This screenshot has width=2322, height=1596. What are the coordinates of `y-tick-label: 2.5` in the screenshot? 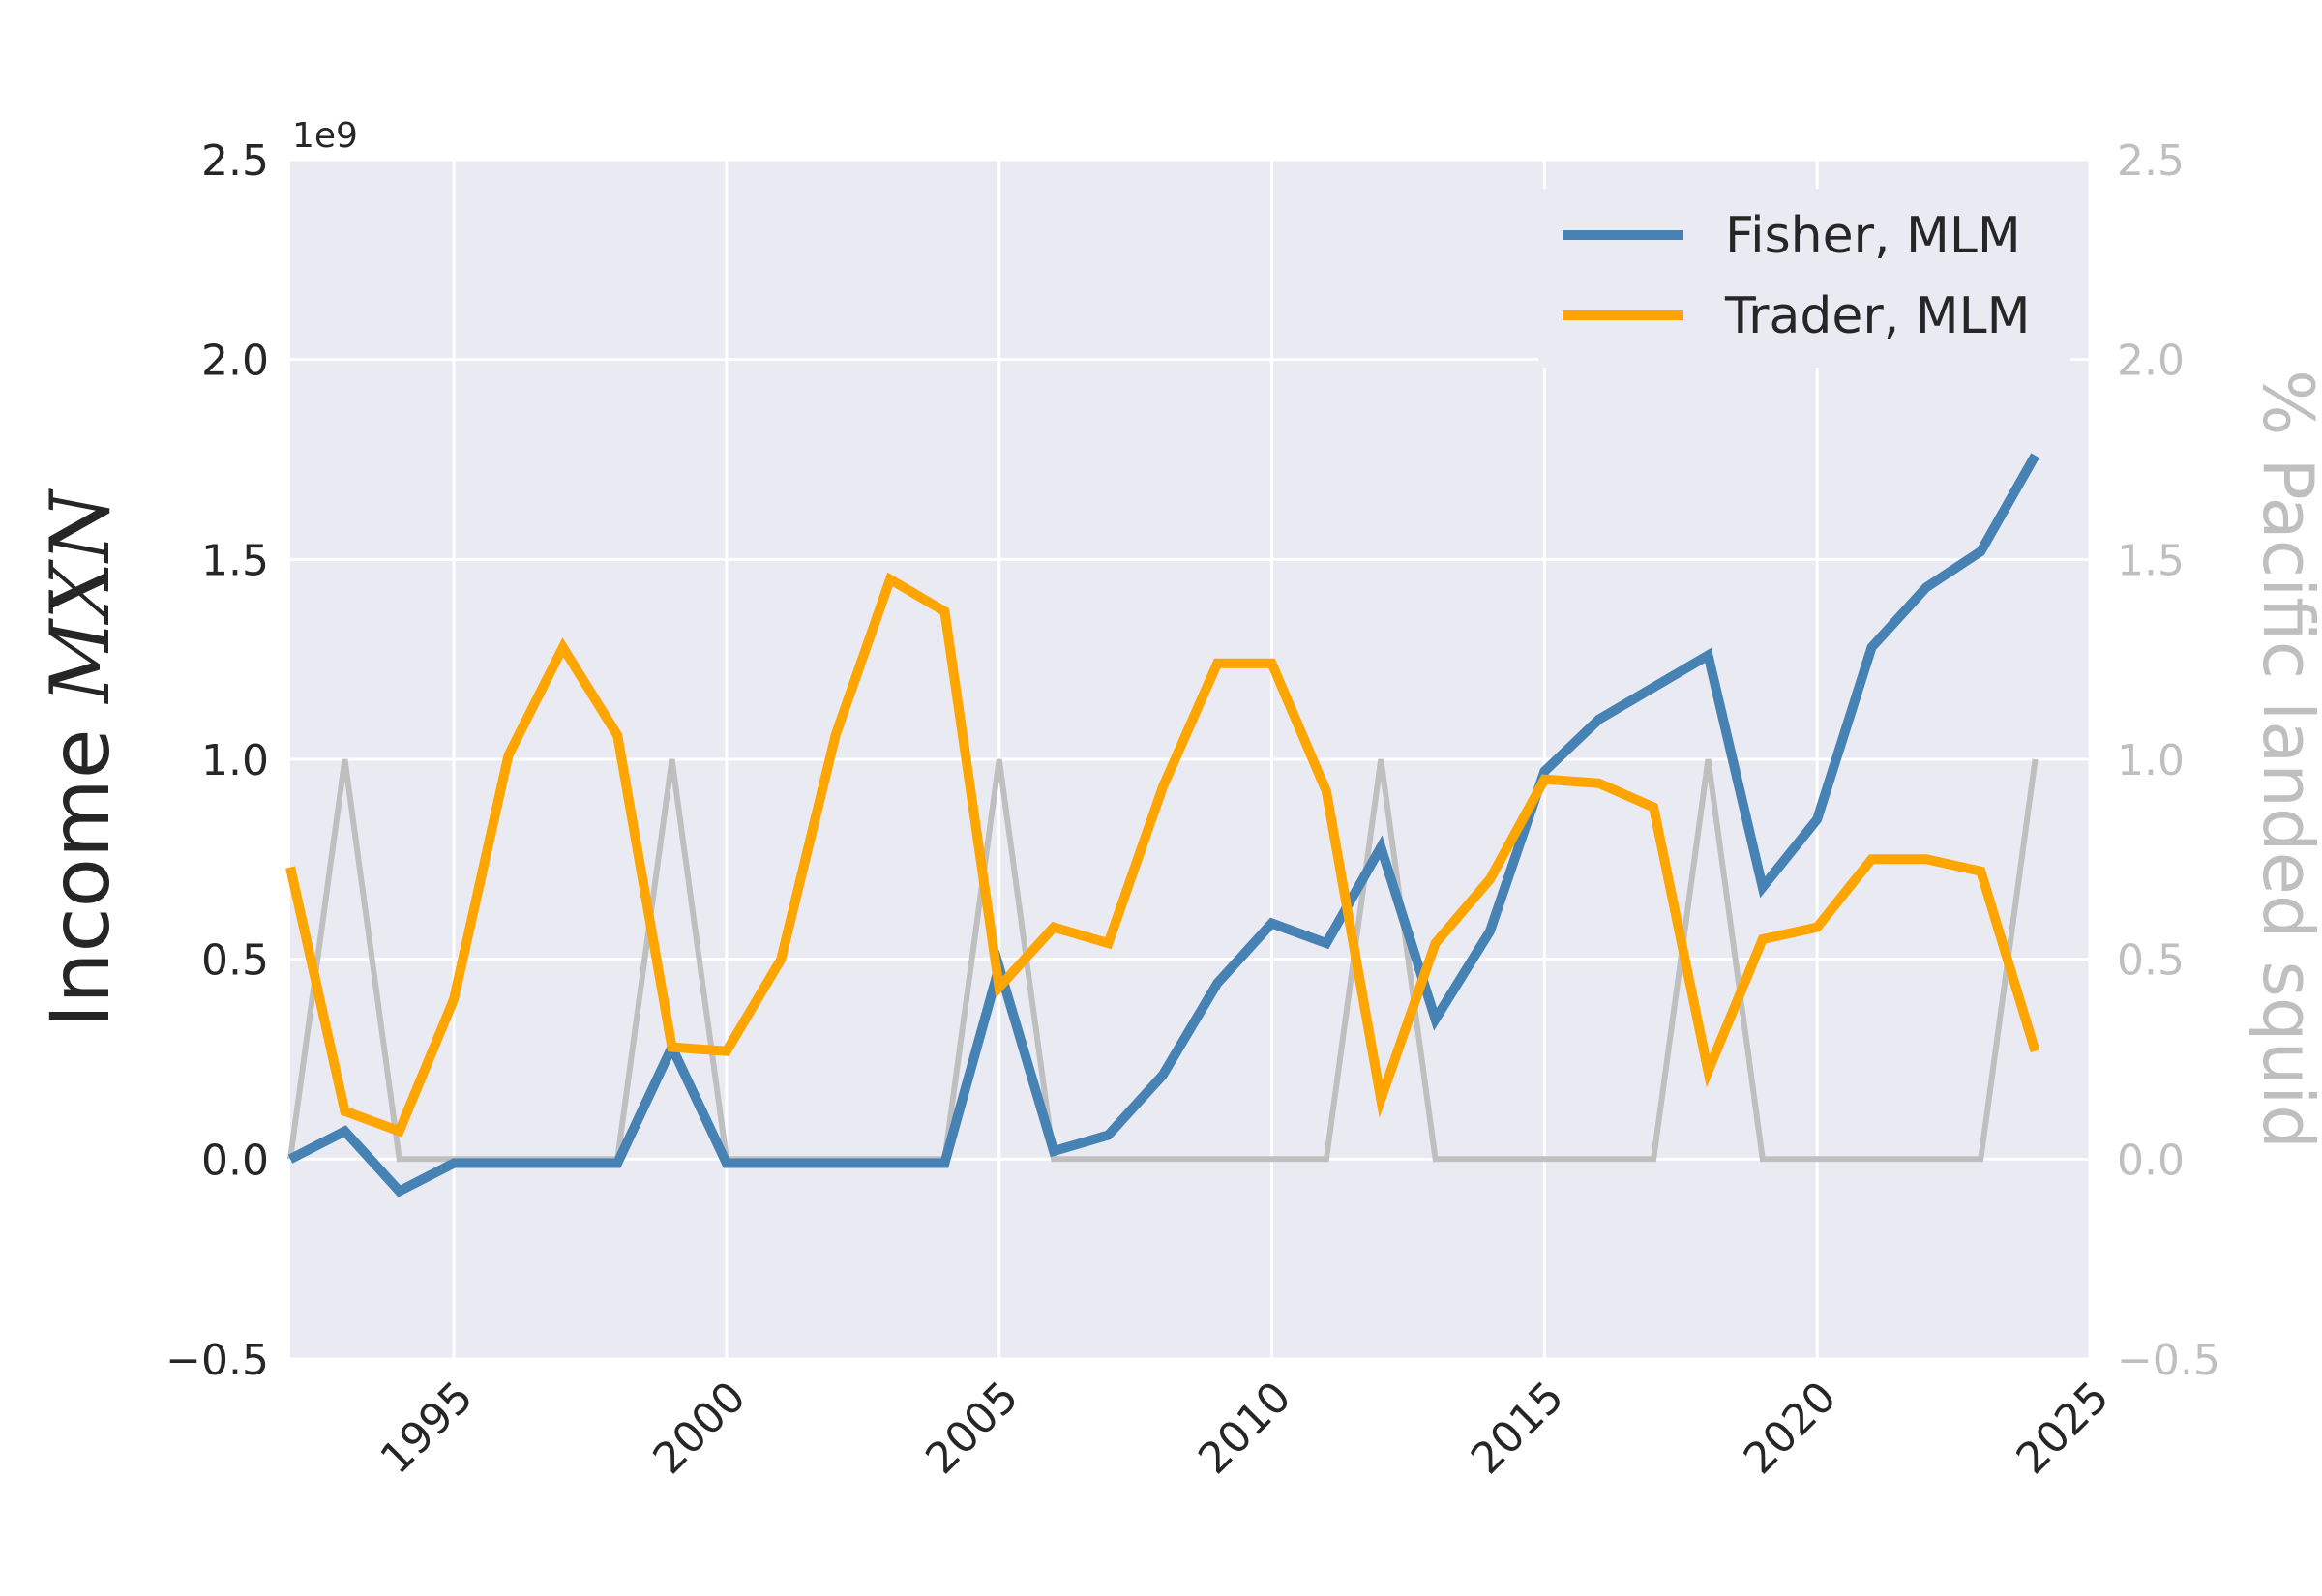 It's located at (235, 161).